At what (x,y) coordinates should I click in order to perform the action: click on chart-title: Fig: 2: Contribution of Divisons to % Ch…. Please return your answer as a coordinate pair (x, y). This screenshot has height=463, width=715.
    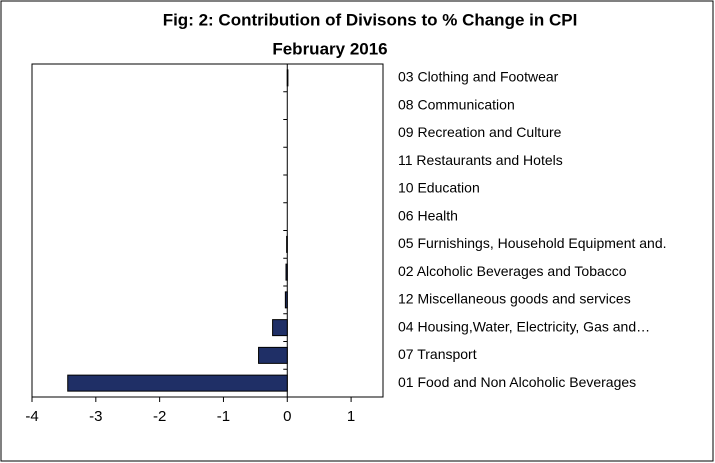
    Looking at the image, I should click on (370, 19).